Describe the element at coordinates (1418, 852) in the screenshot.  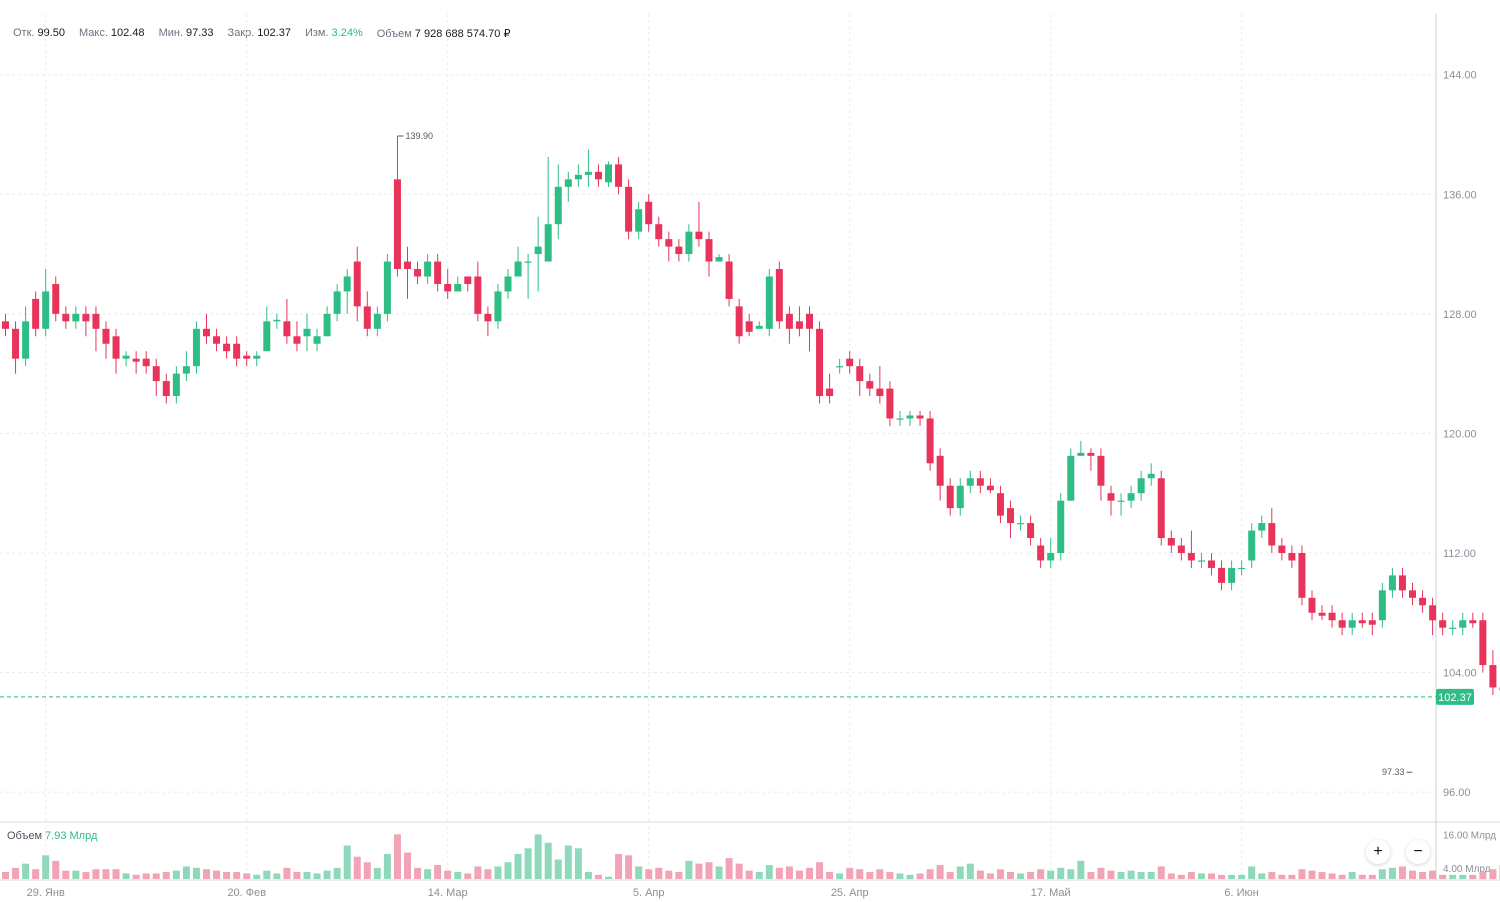
I see `zoom-out-button: −` at that location.